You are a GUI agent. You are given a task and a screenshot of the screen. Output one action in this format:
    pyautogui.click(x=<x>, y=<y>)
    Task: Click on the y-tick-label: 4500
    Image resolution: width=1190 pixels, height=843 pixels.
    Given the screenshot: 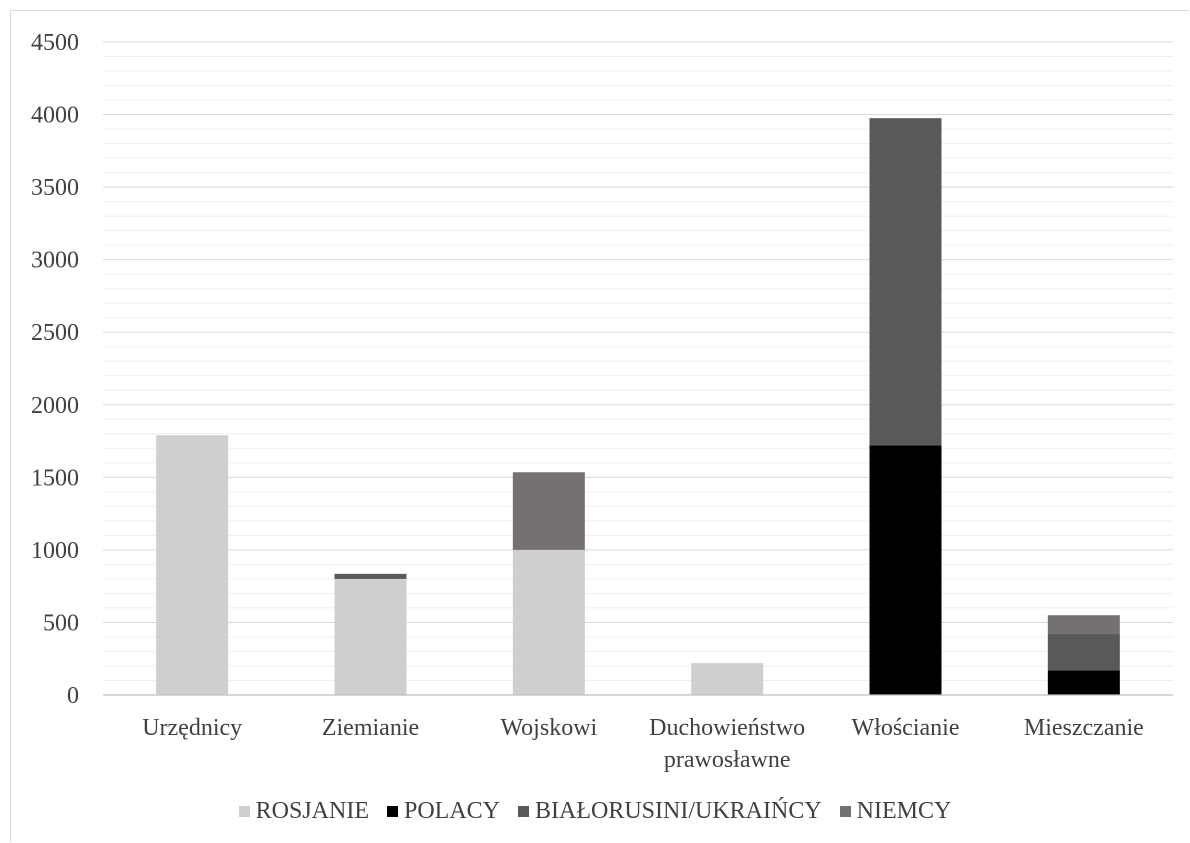 What is the action you would take?
    pyautogui.click(x=55, y=43)
    